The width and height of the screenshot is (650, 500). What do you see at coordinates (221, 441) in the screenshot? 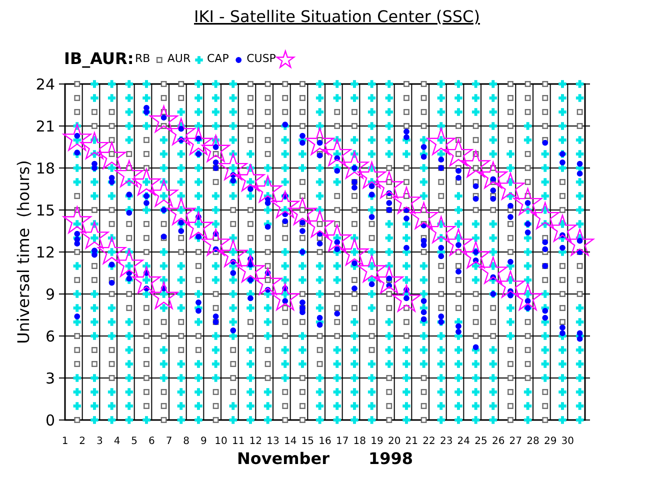
I see `x-tick-label: 10` at bounding box center [221, 441].